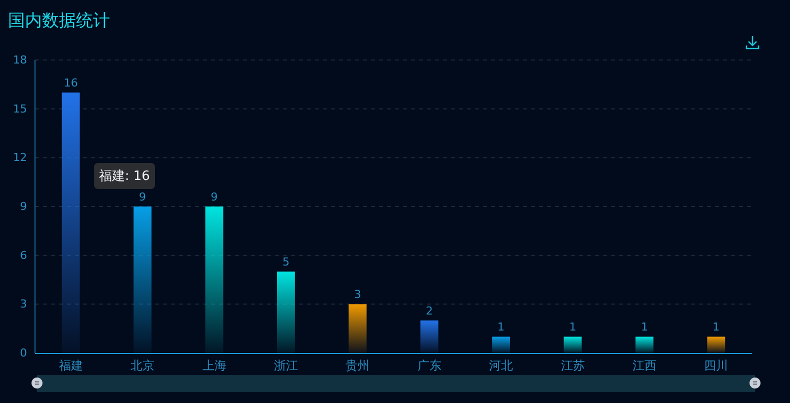 The height and width of the screenshot is (403, 790). I want to click on x-tick-label: 江西, so click(644, 365).